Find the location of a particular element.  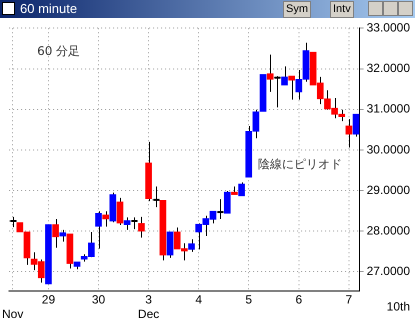

x-tick-label: 5 is located at coordinates (248, 299).